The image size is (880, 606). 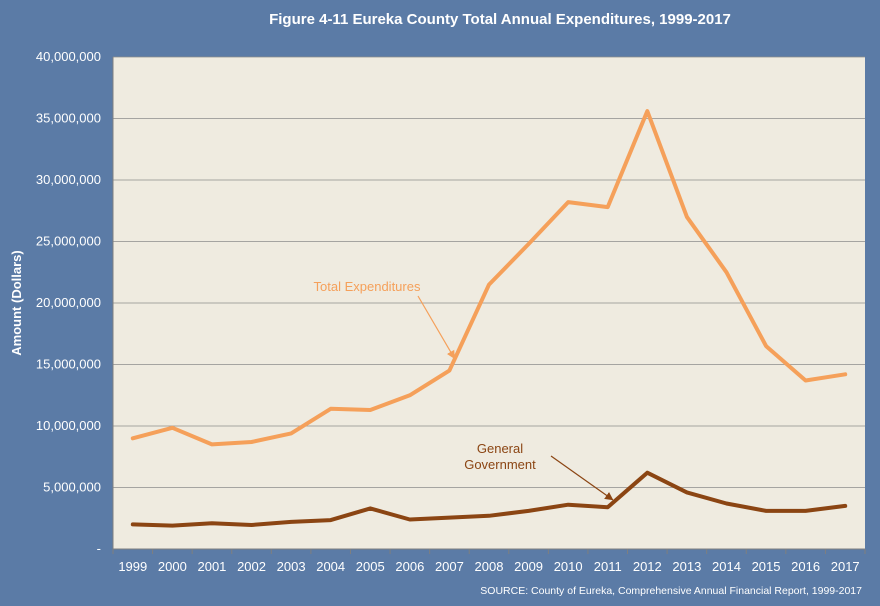 I want to click on x-tick-label: 2002, so click(x=251, y=566).